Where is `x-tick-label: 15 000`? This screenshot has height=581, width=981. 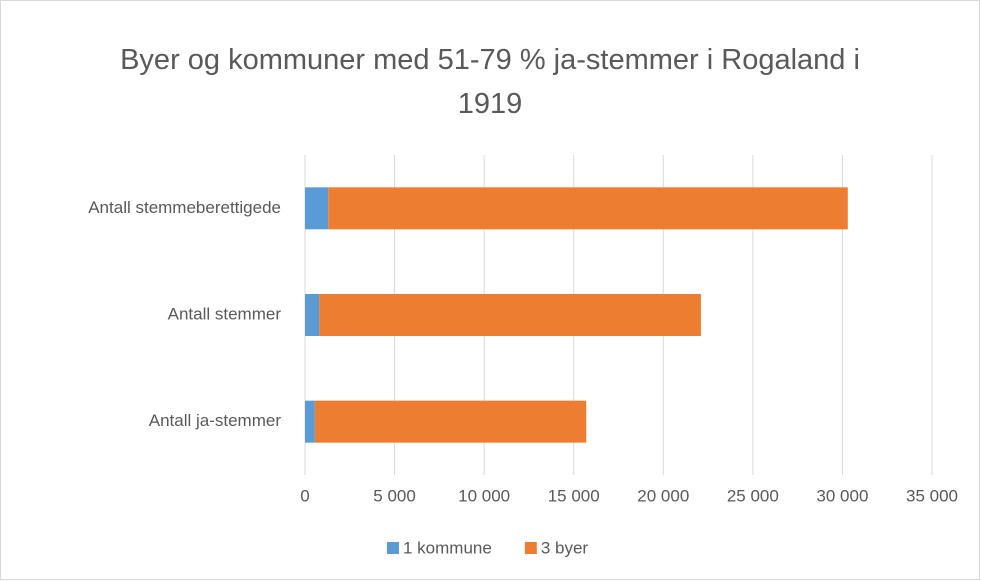 x-tick-label: 15 000 is located at coordinates (574, 495).